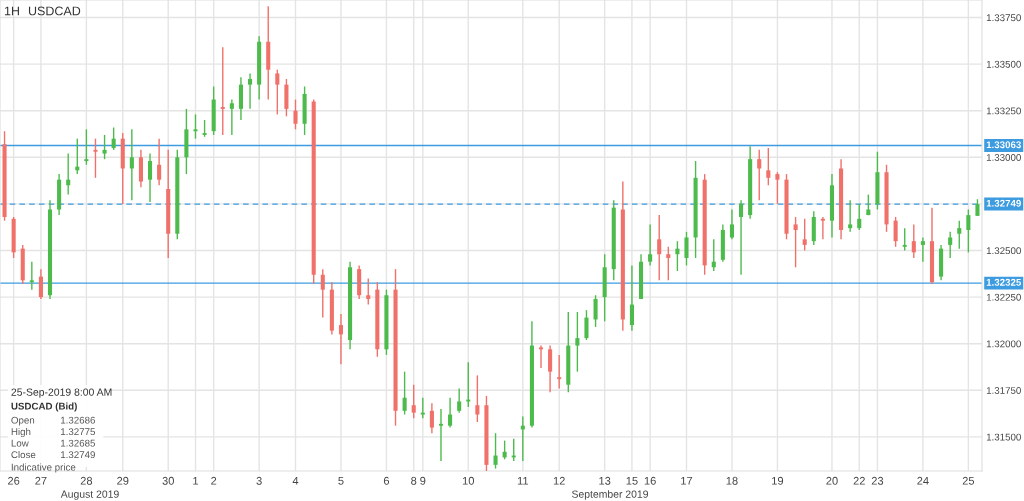  What do you see at coordinates (41, 480) in the screenshot?
I see `x-tick-label: 27` at bounding box center [41, 480].